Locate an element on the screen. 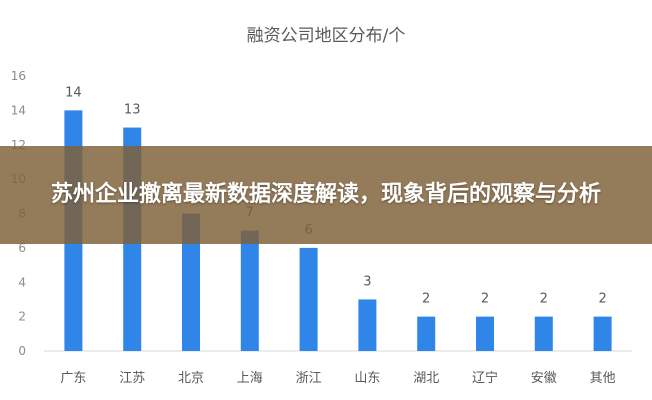 Image resolution: width=652 pixels, height=400 pixels. y-tick-label: 2 is located at coordinates (22, 317).